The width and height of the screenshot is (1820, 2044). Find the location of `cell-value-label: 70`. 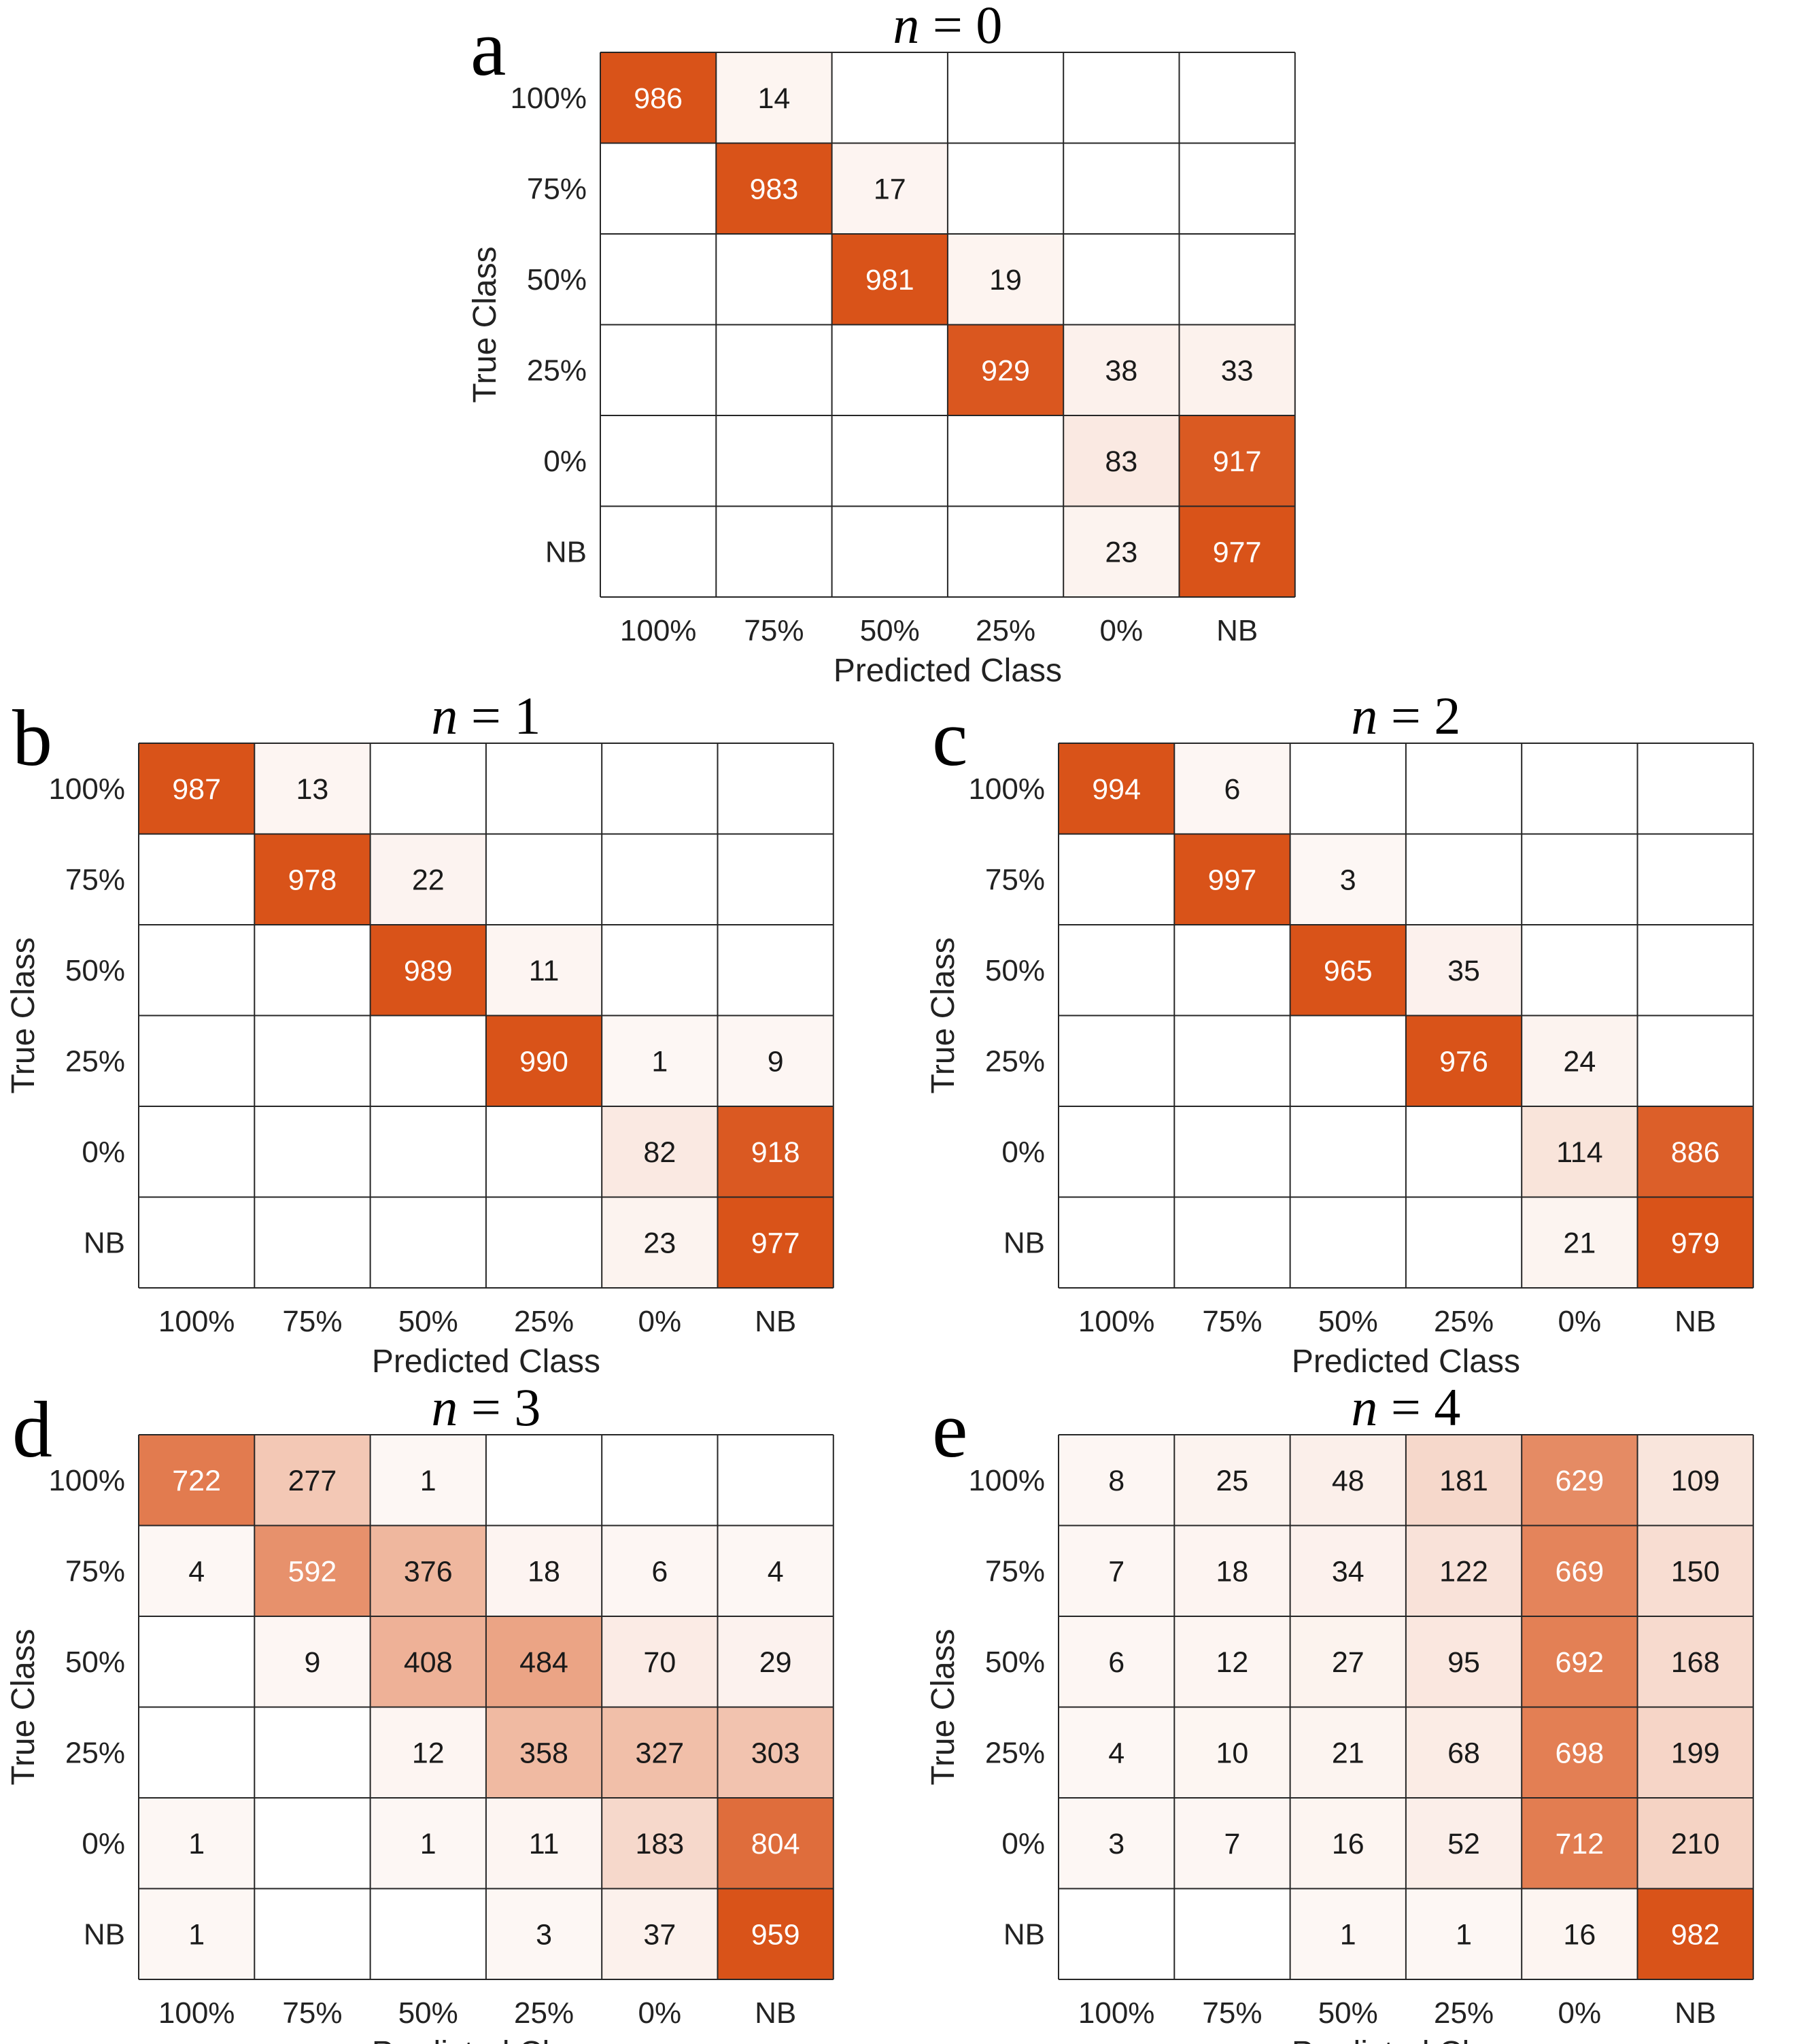

cell-value-label: 70 is located at coordinates (659, 1662).